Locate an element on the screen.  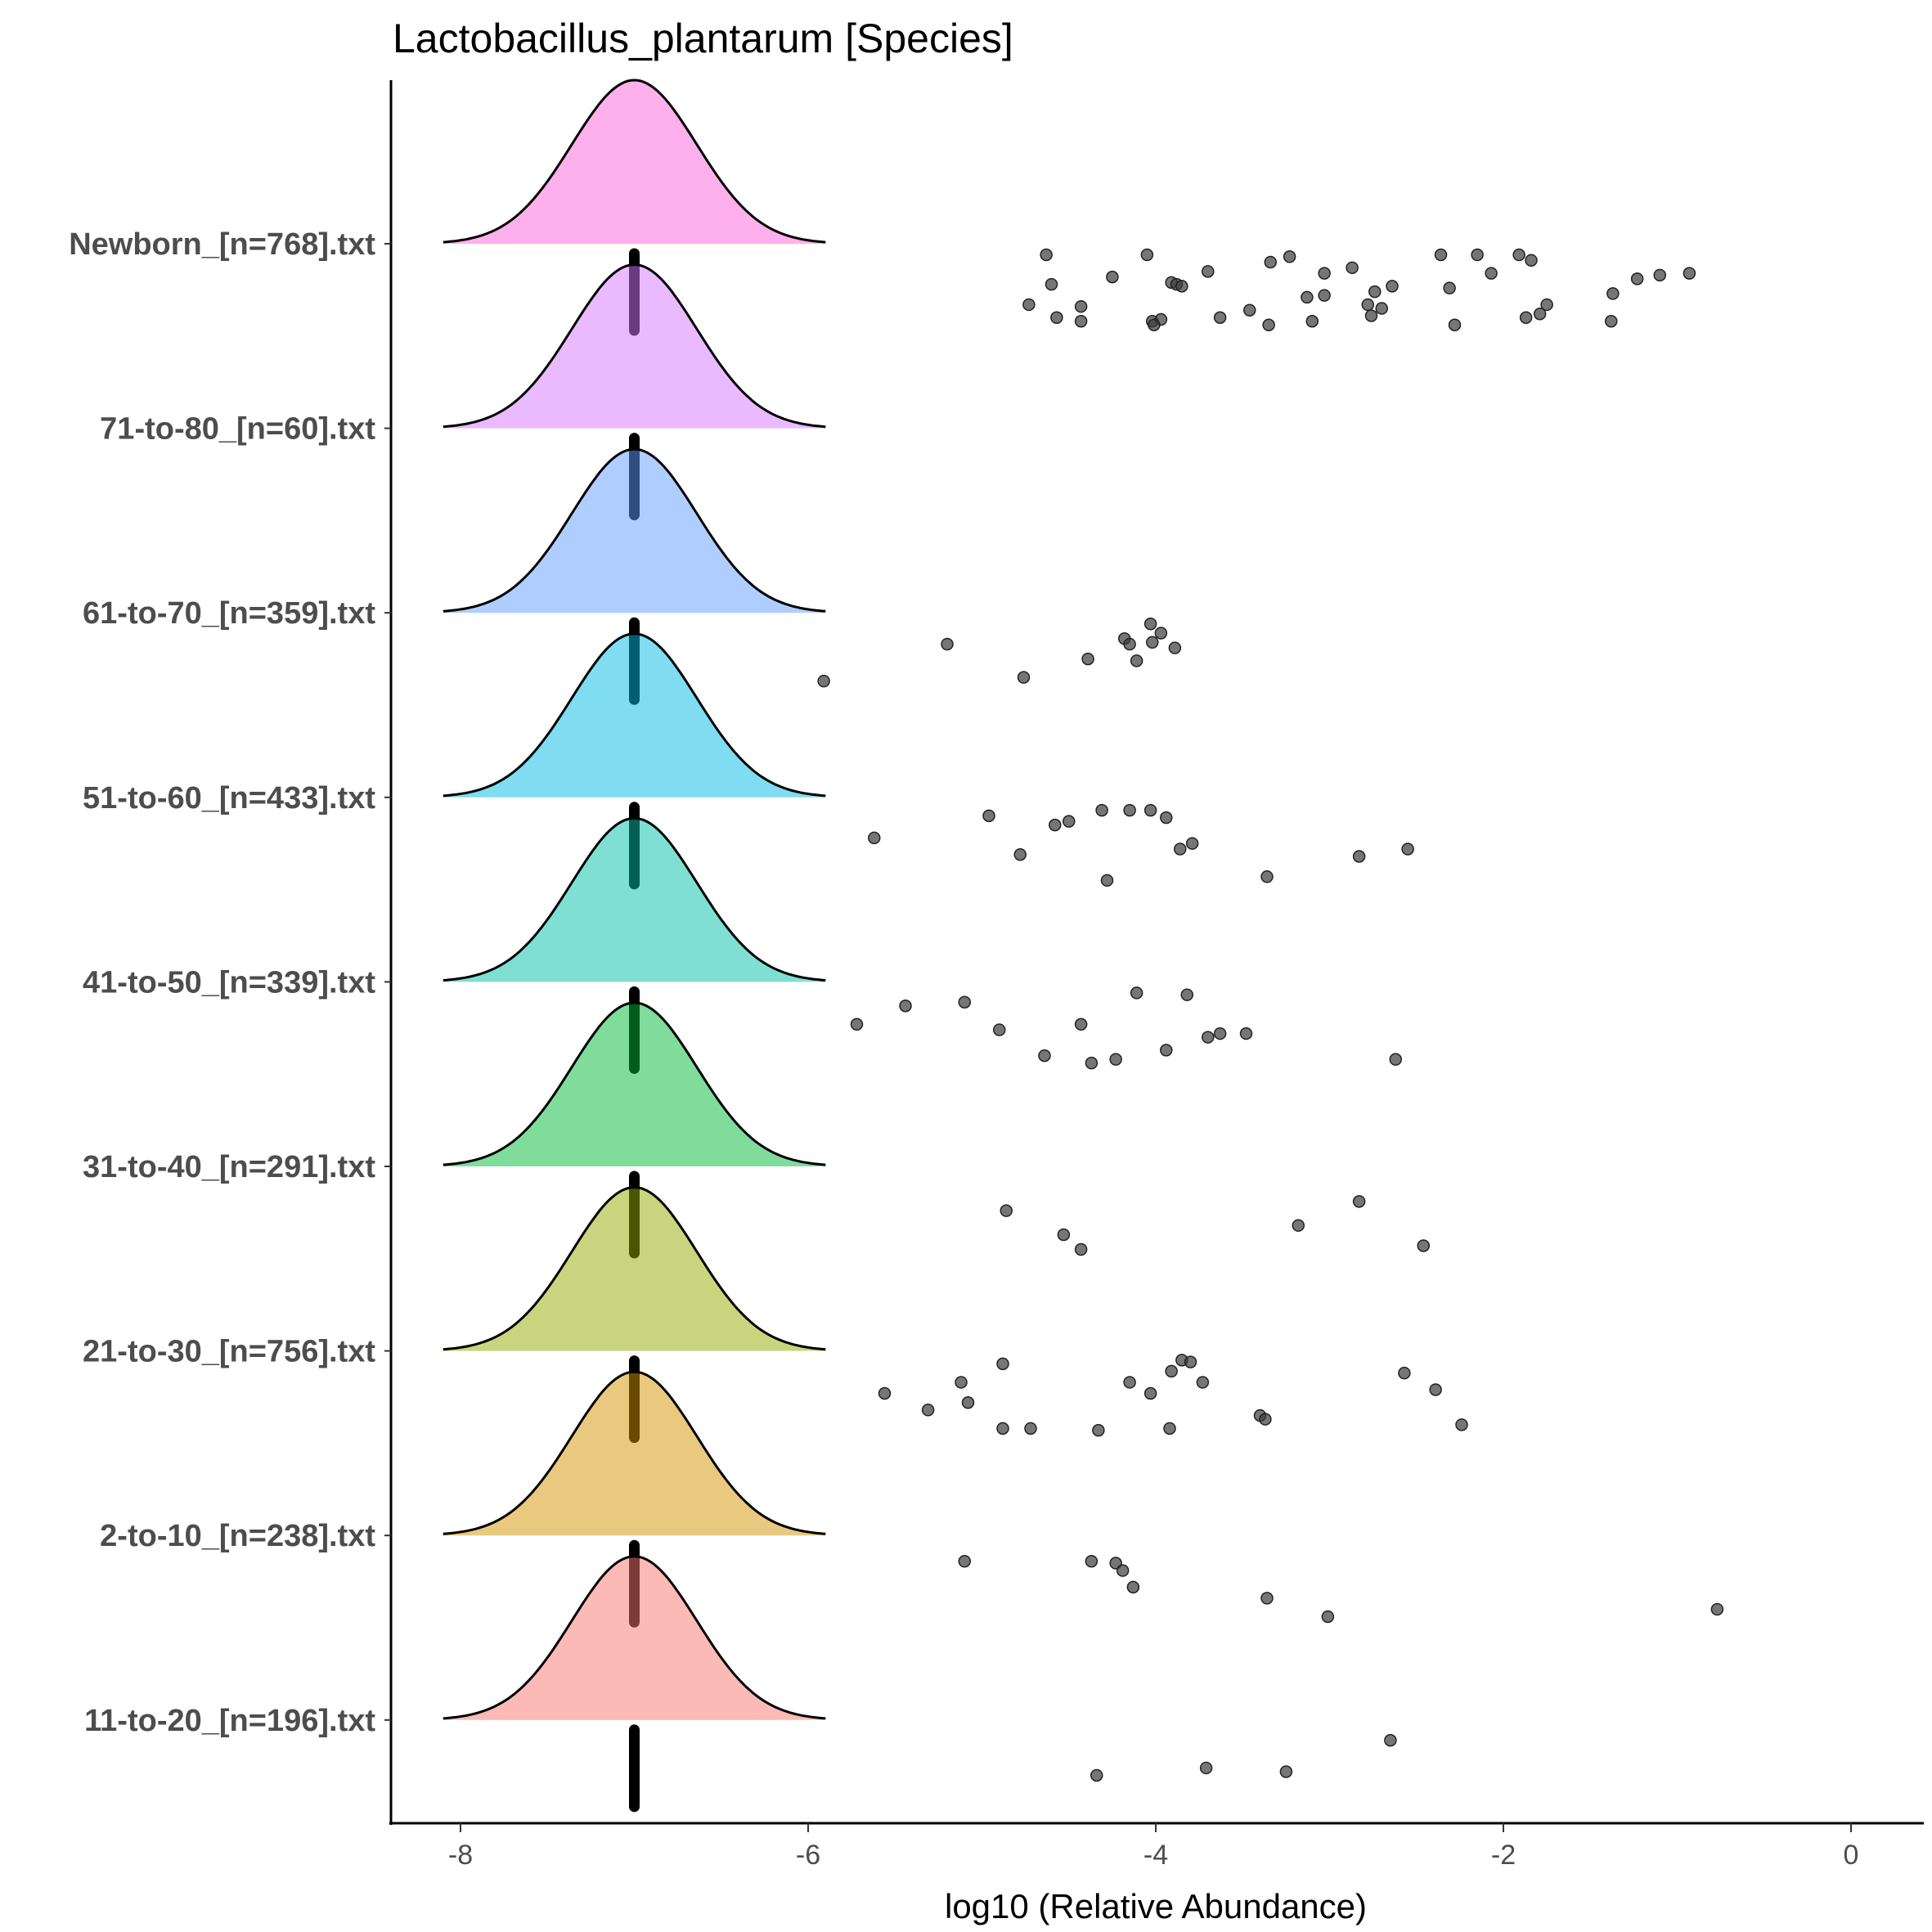
x-tick-label: -6 is located at coordinates (808, 1856).